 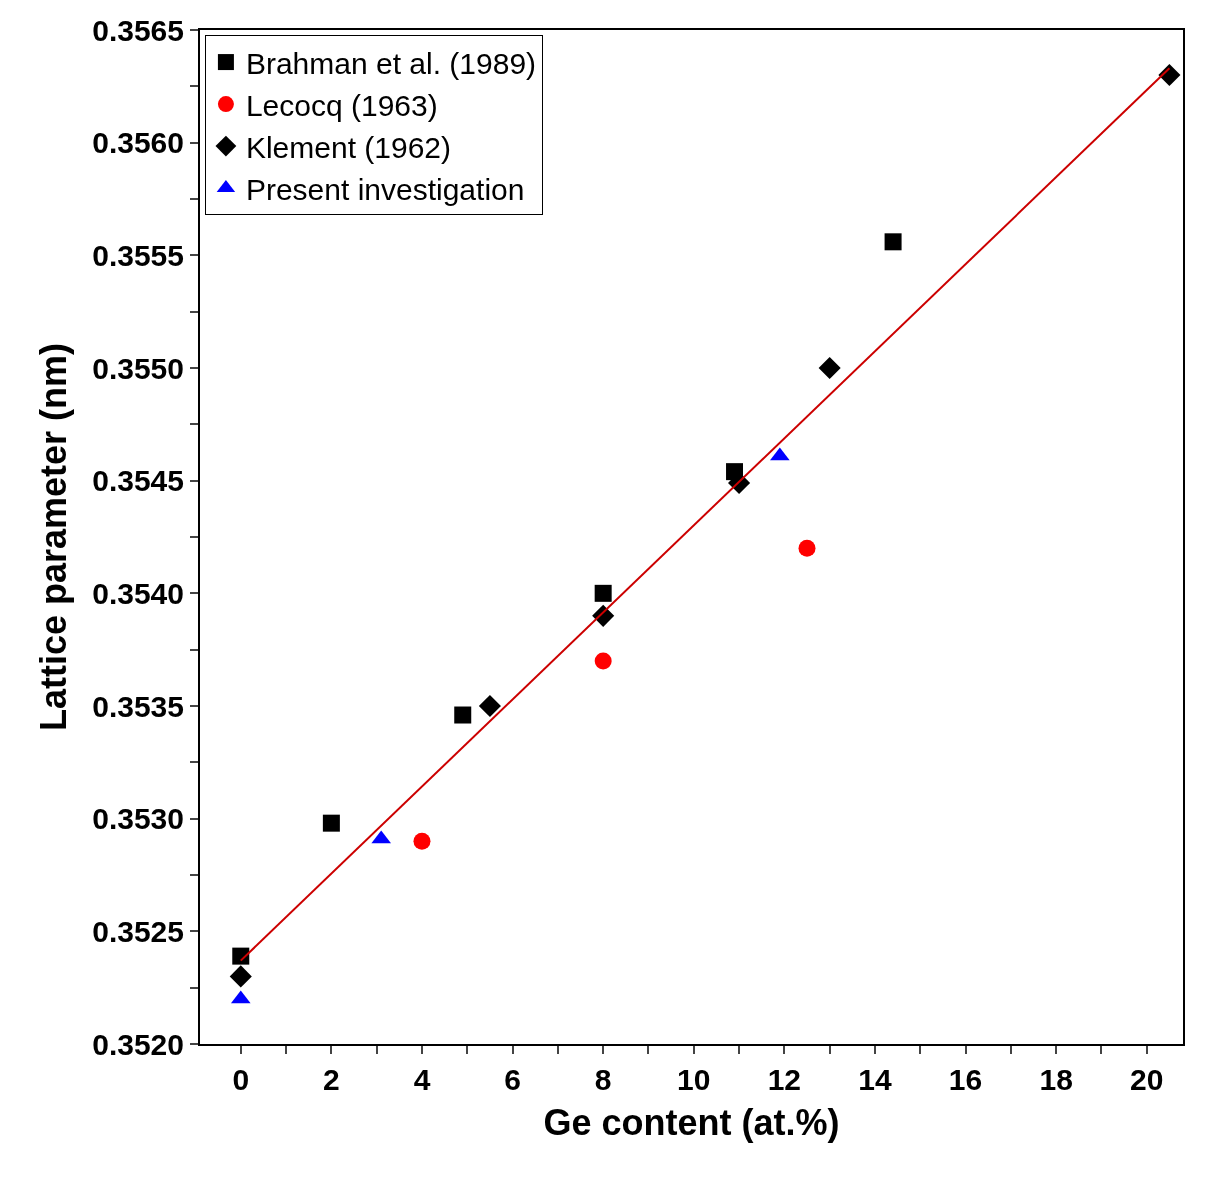 What do you see at coordinates (138, 1044) in the screenshot?
I see `y-tick-label: 0.3520` at bounding box center [138, 1044].